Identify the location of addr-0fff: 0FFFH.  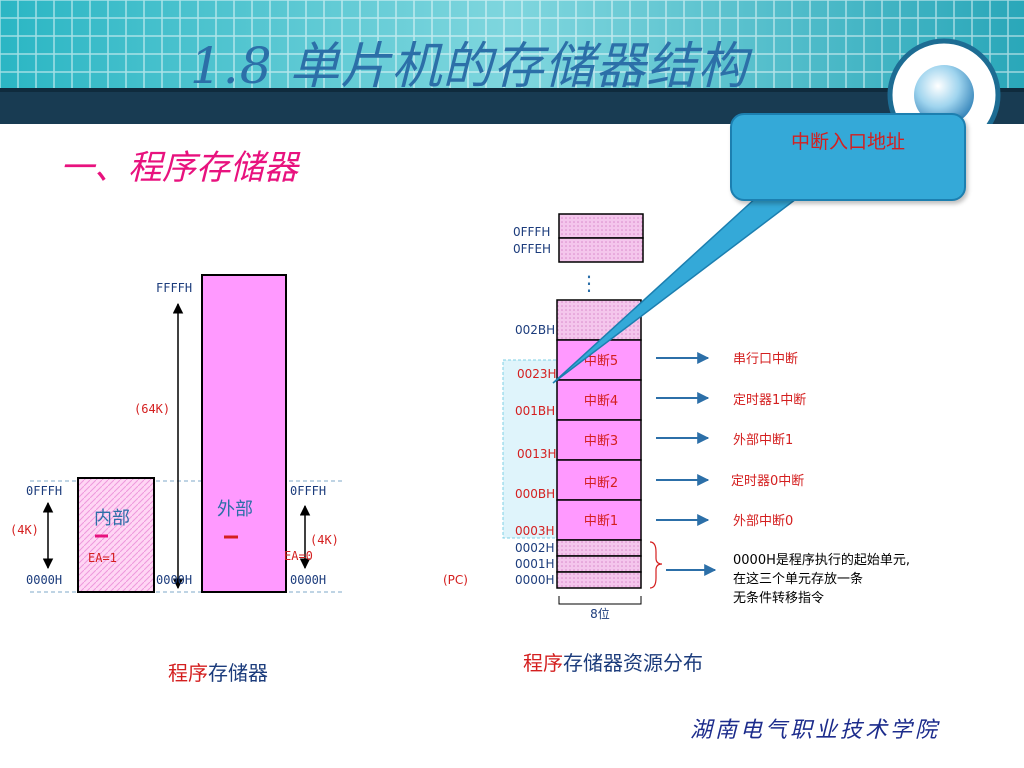
(531, 232).